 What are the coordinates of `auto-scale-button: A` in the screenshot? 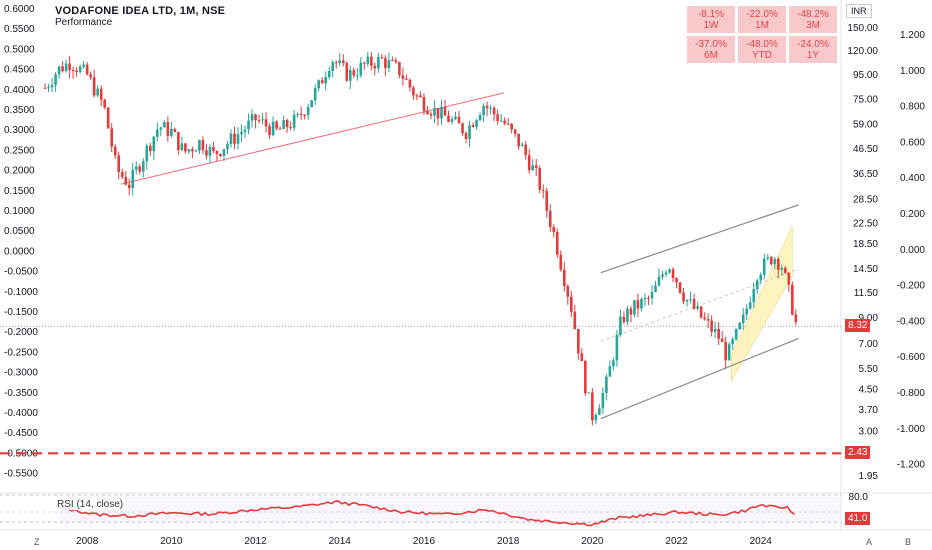 It's located at (869, 542).